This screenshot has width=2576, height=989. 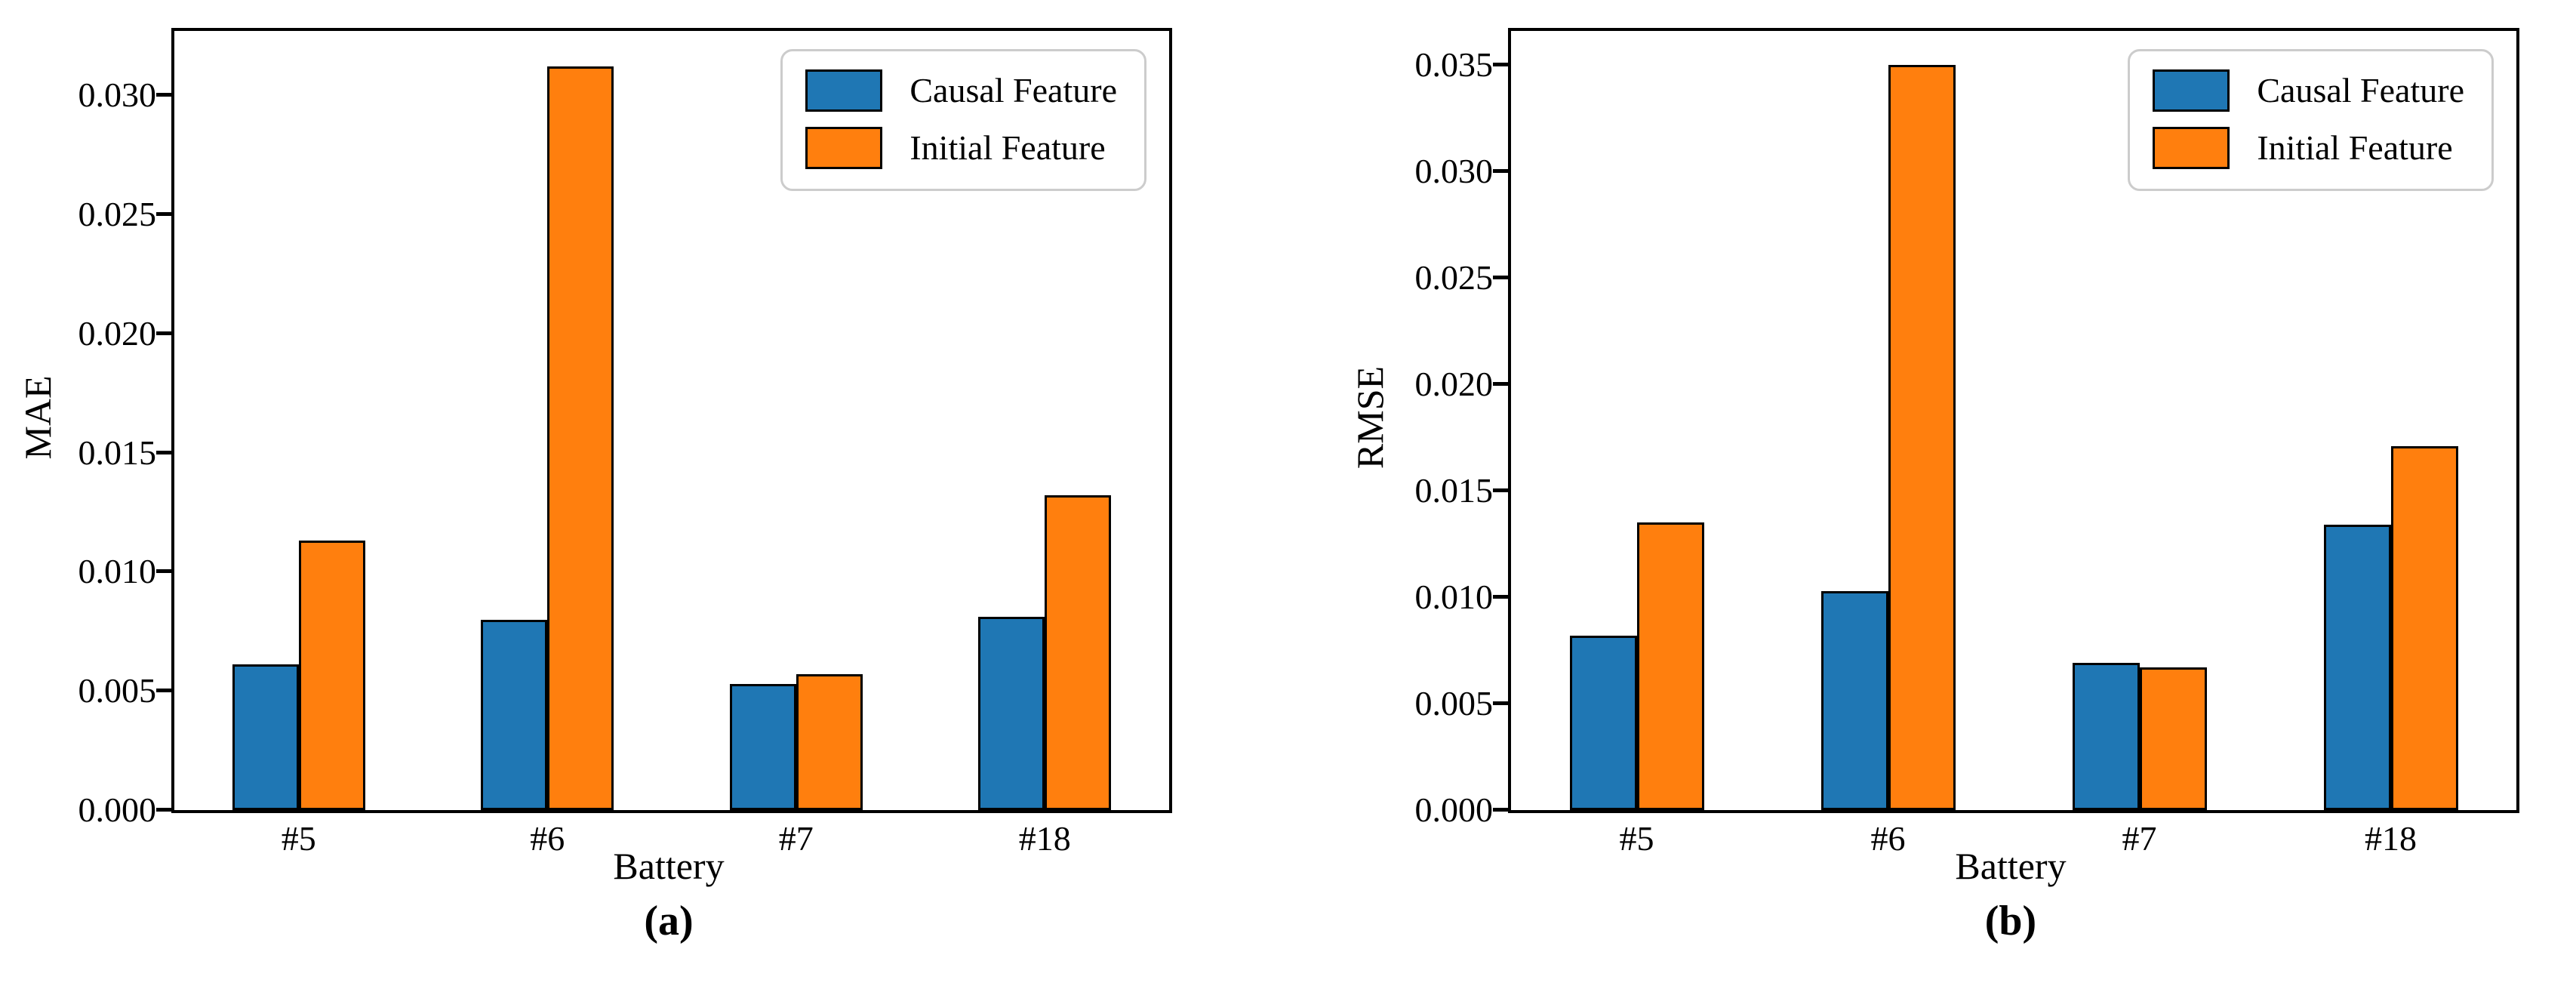 What do you see at coordinates (669, 921) in the screenshot?
I see `subplot-caption: (a)` at bounding box center [669, 921].